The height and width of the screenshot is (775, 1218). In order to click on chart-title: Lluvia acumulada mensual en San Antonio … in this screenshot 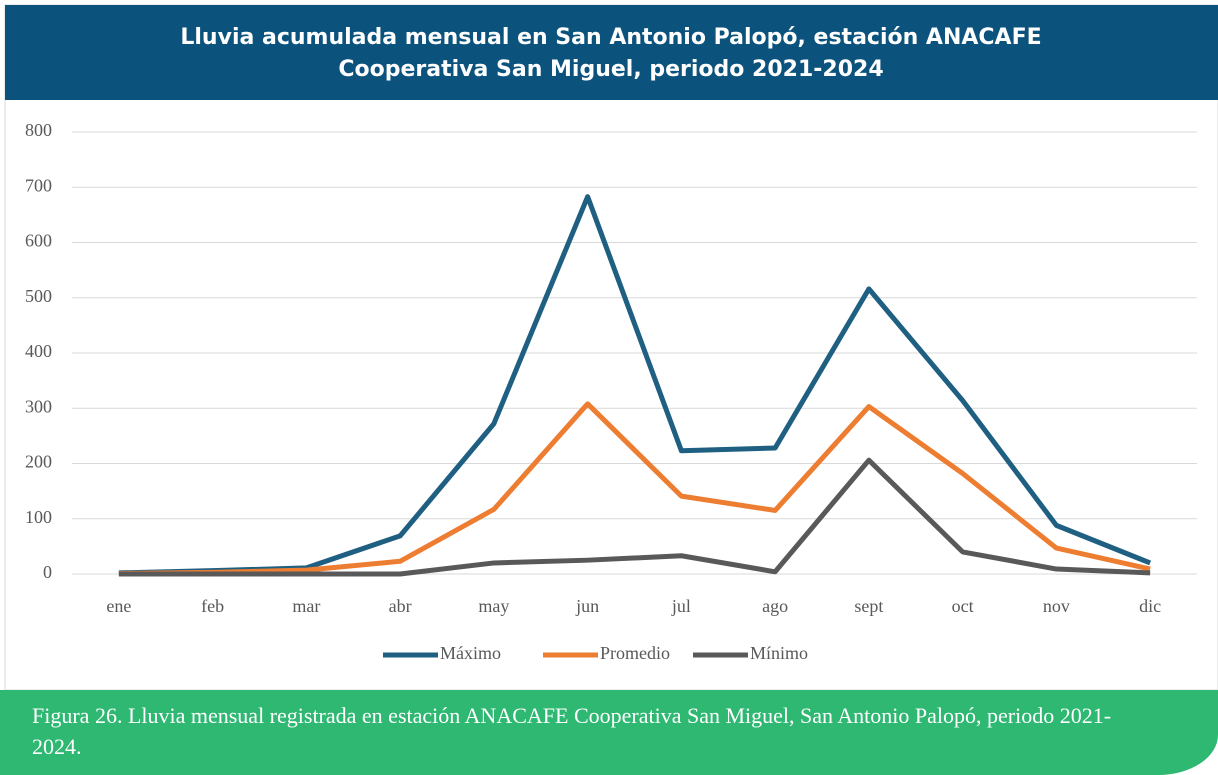, I will do `click(610, 37)`.